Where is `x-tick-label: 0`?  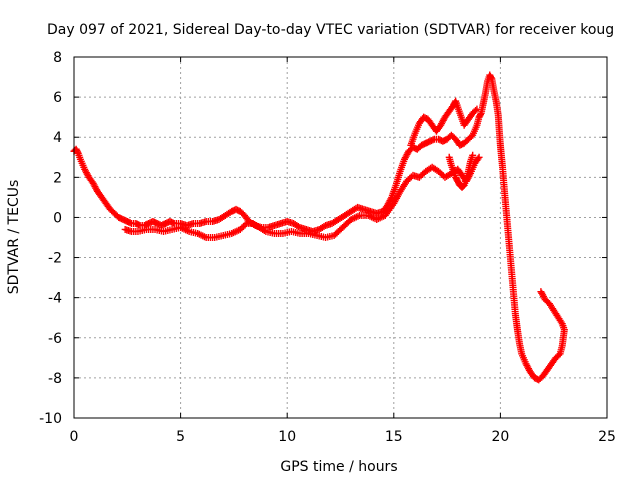 x-tick-label: 0 is located at coordinates (74, 437).